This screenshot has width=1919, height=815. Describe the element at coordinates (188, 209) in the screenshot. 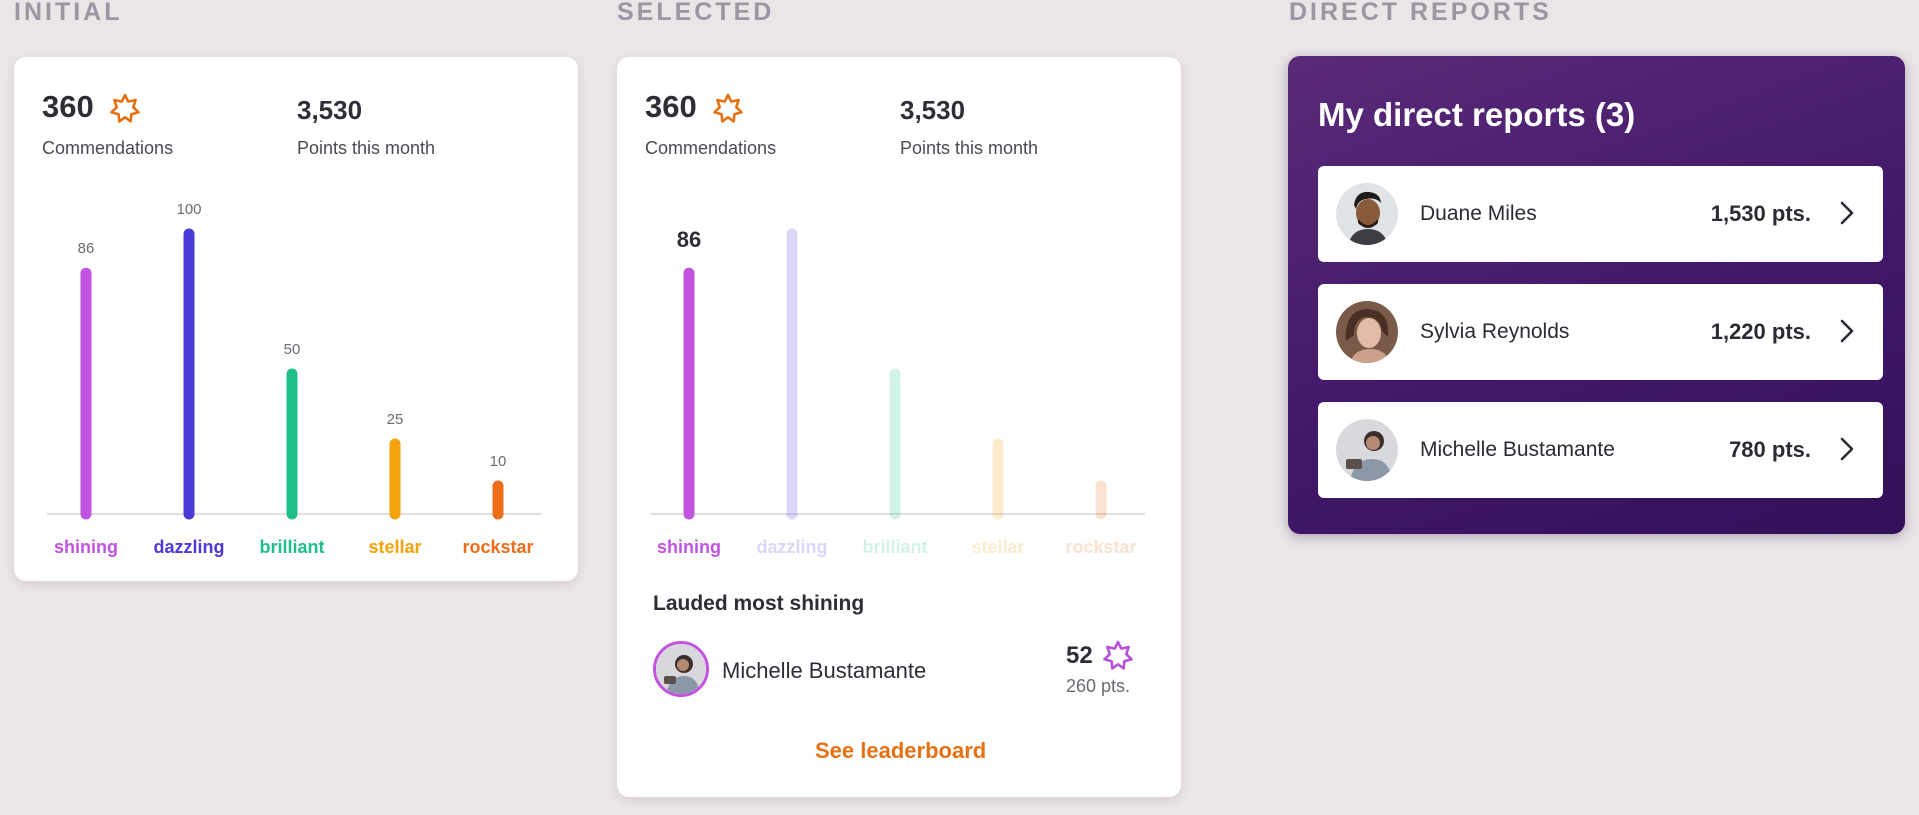

I see `value-label-dazzling: 100` at that location.